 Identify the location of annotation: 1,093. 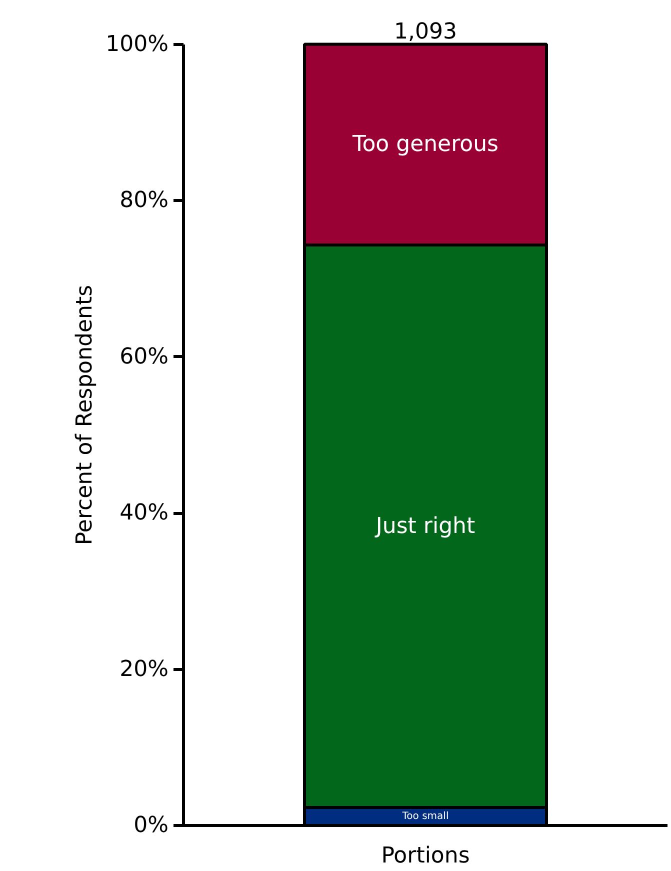
(425, 31).